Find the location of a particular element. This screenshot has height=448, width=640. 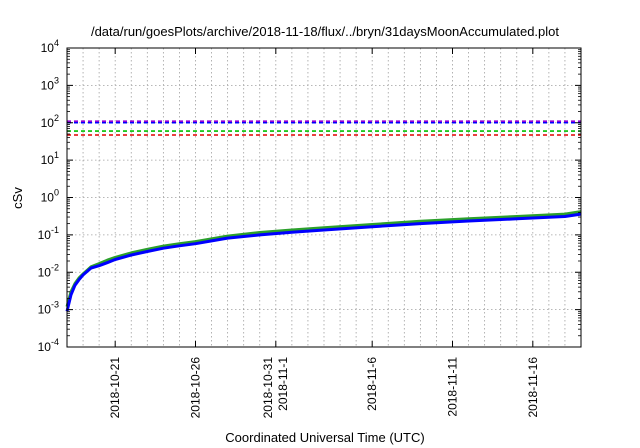

y-tick-label: 10³ is located at coordinates (50, 83).